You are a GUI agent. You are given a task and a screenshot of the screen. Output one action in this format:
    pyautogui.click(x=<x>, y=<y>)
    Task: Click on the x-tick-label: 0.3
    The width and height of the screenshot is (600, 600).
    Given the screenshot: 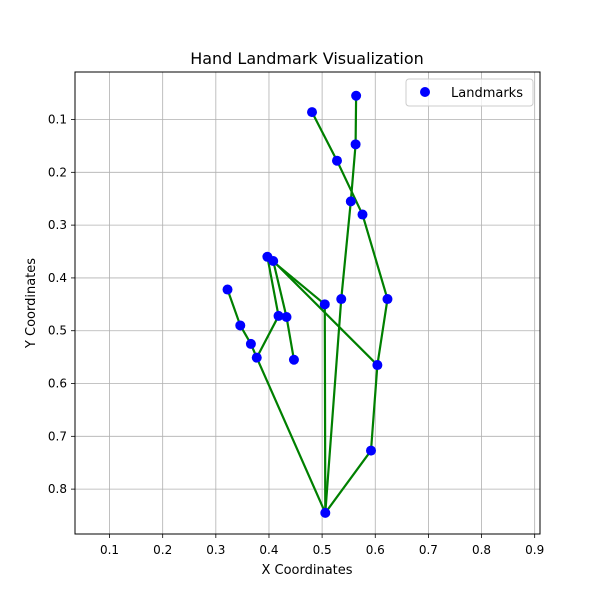 What is the action you would take?
    pyautogui.click(x=215, y=550)
    